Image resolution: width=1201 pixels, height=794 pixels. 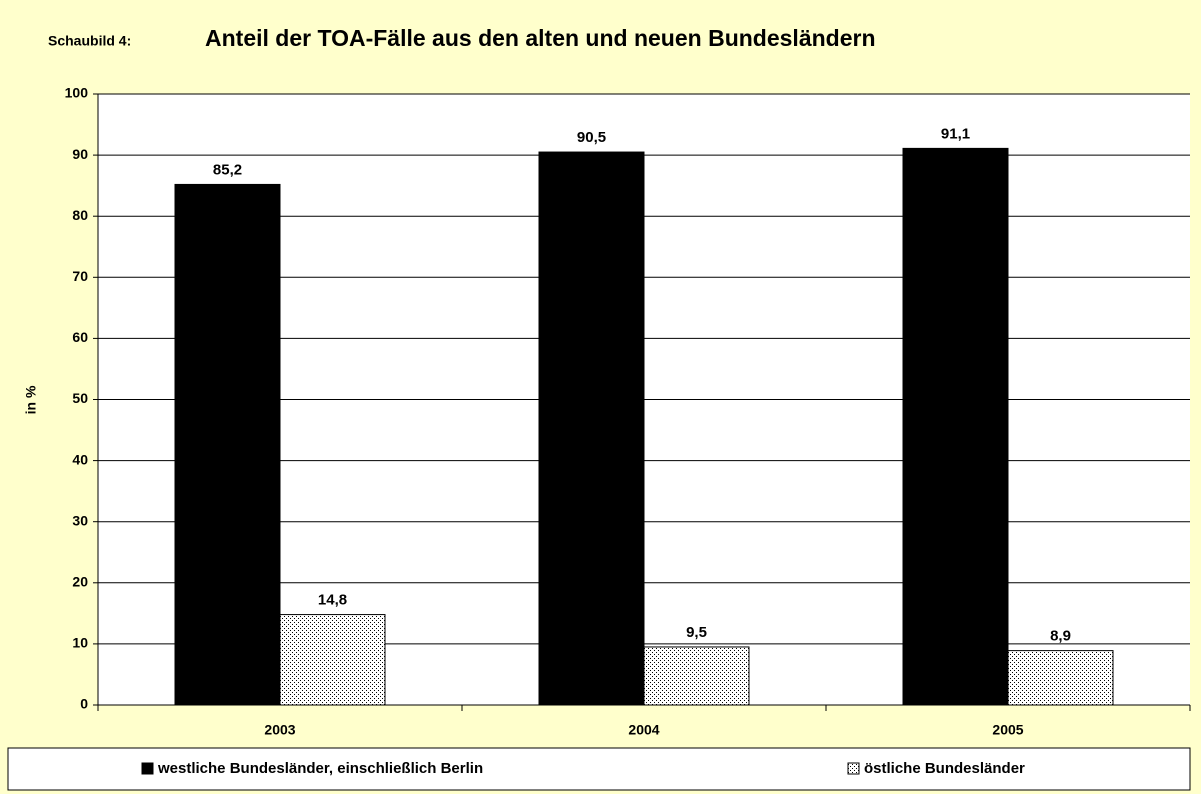 What do you see at coordinates (279, 730) in the screenshot?
I see `x-tick-label: 2003` at bounding box center [279, 730].